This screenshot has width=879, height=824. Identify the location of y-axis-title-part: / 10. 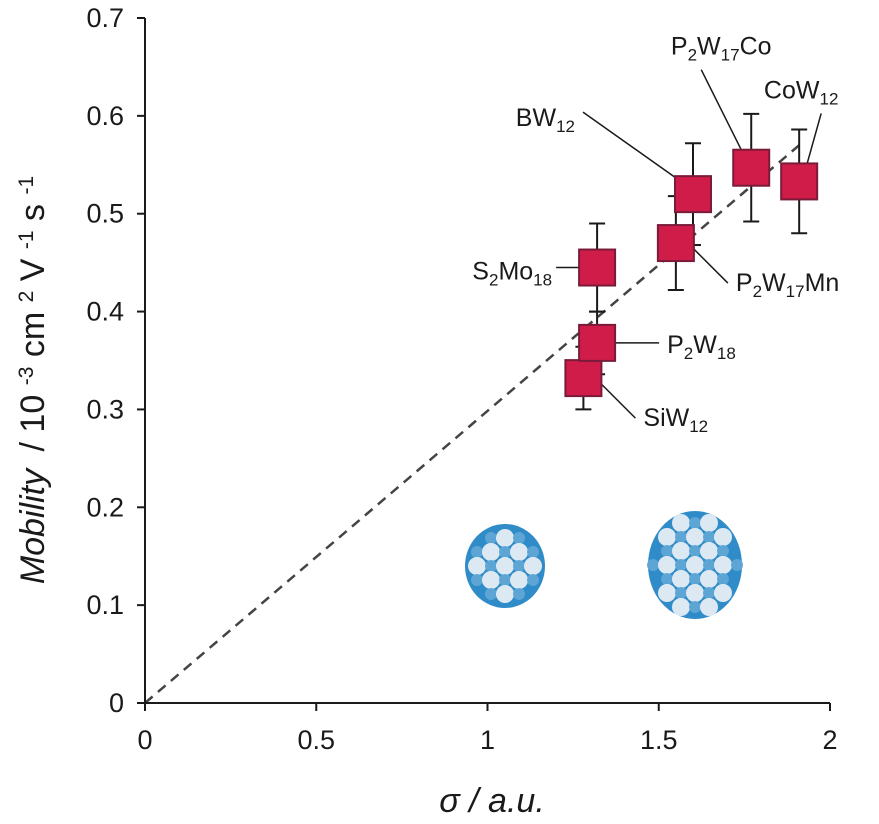
(33, 423).